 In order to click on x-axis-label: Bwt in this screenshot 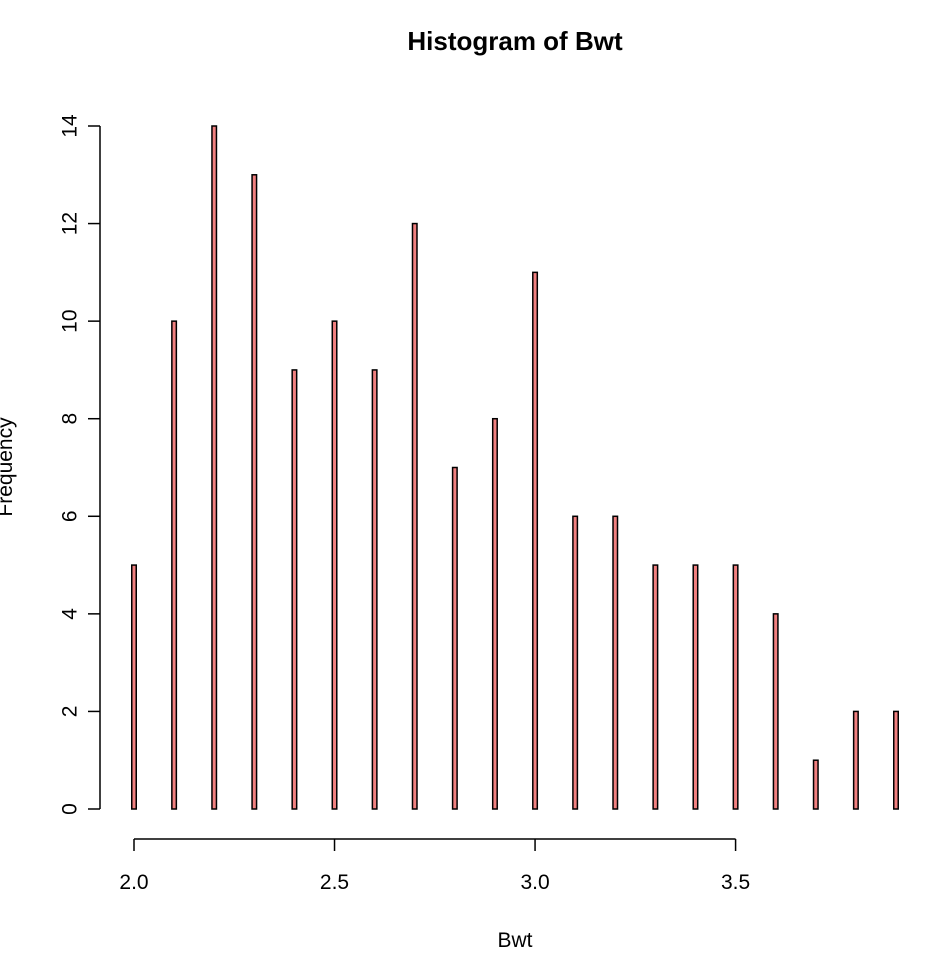, I will do `click(514, 940)`.